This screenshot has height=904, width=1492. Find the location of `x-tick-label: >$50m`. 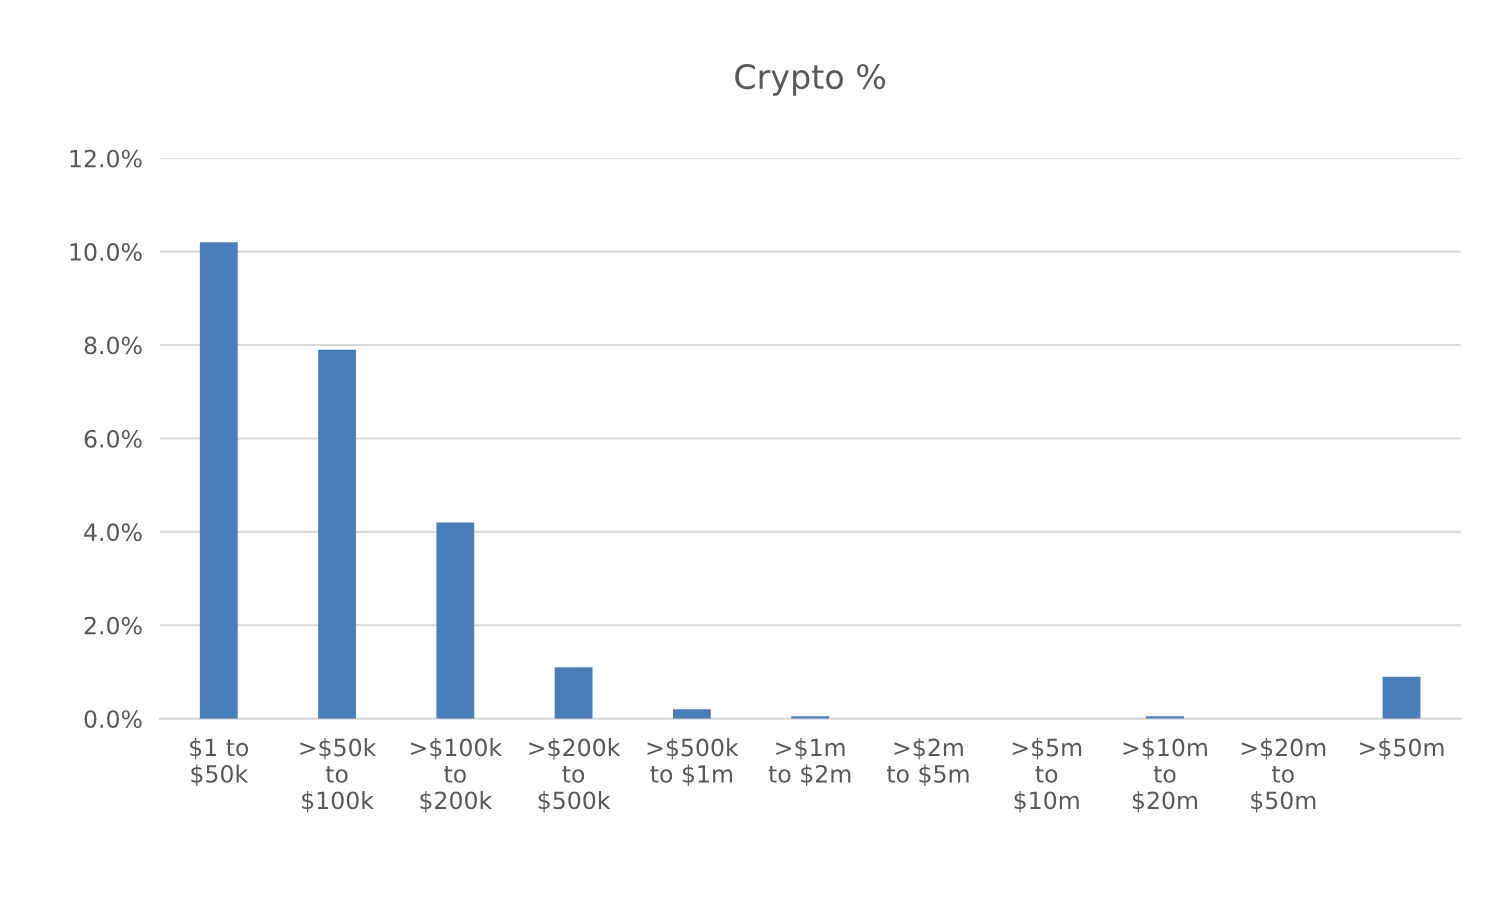

x-tick-label: >$50m is located at coordinates (1402, 749).